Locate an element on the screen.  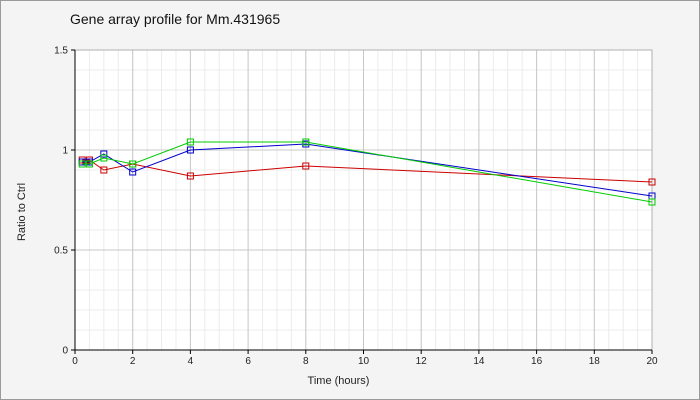
x-tick-label: 0 is located at coordinates (75, 361).